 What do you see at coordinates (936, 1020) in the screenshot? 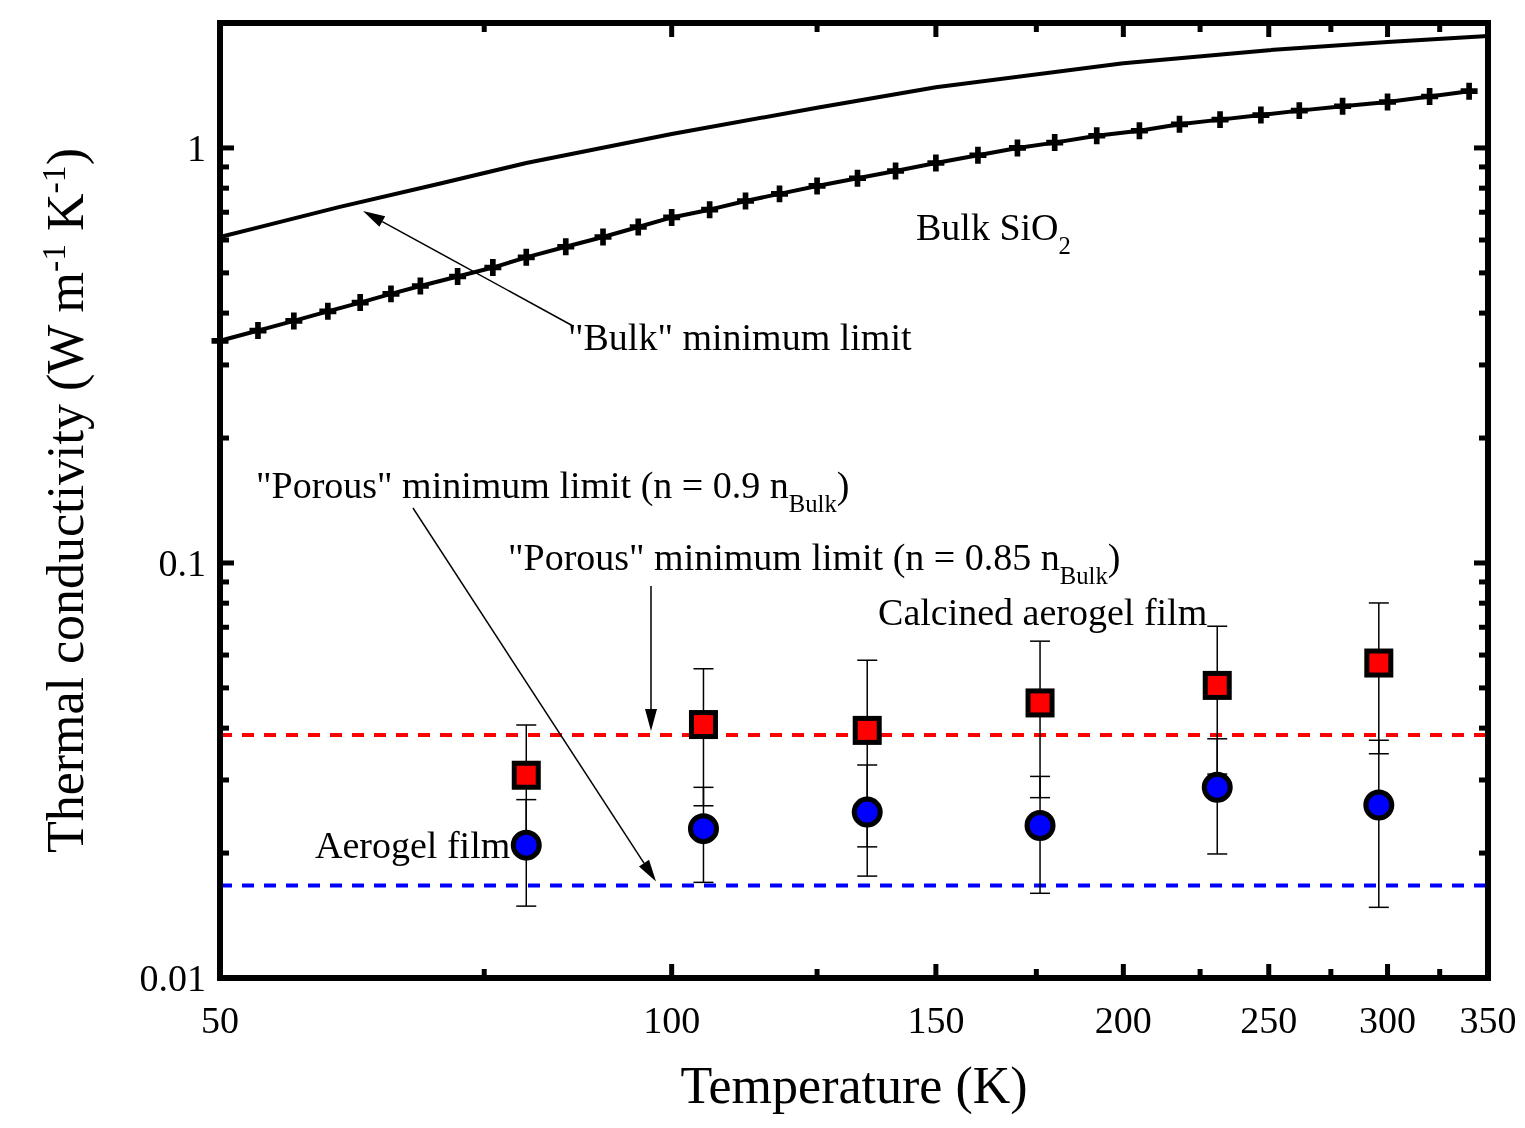
I see `x-tick-label: 150` at bounding box center [936, 1020].